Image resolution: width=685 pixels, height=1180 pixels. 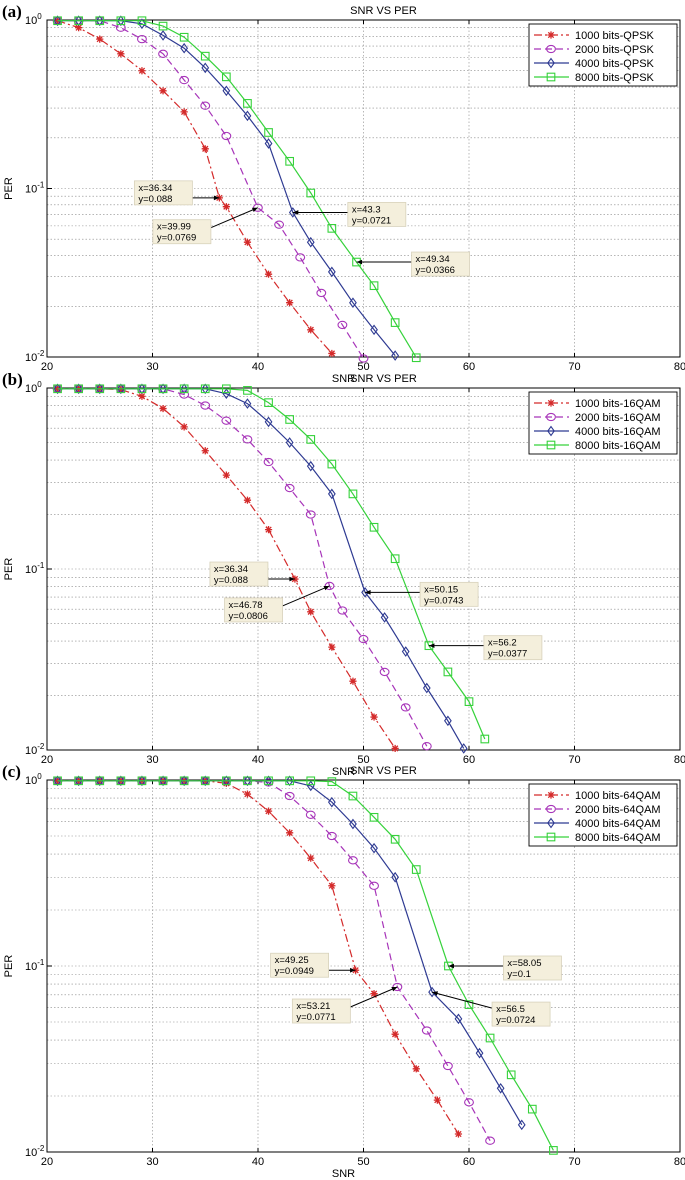 What do you see at coordinates (618, 404) in the screenshot?
I see `legend-entry: 1000 bits-16QAM` at bounding box center [618, 404].